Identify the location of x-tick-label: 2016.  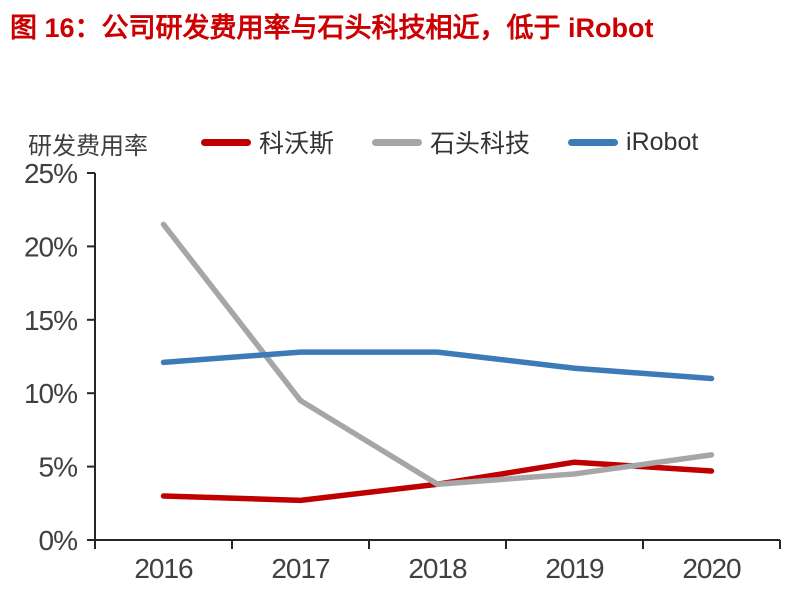
(163, 568).